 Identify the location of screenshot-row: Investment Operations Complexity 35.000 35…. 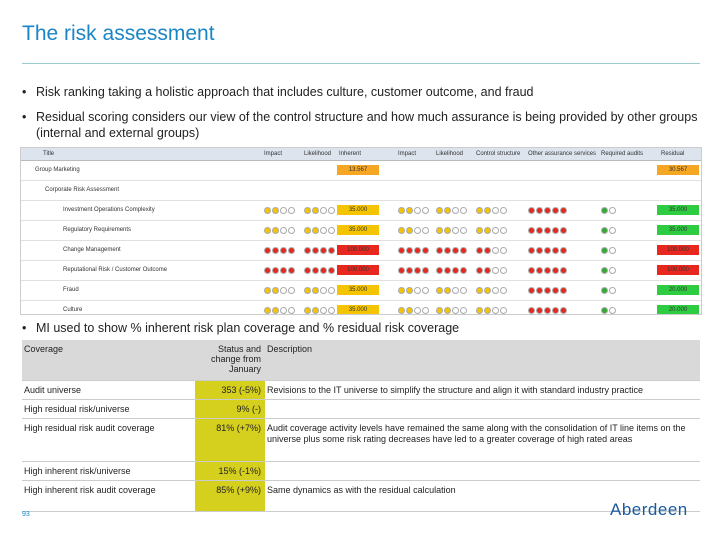
(361, 211).